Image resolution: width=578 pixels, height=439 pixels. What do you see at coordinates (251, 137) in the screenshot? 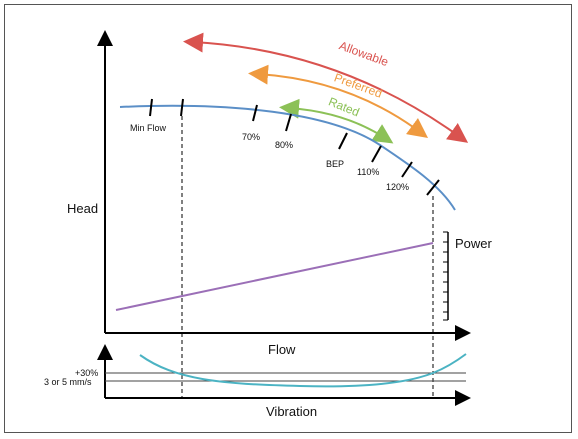
I see `label-70: 70%` at bounding box center [251, 137].